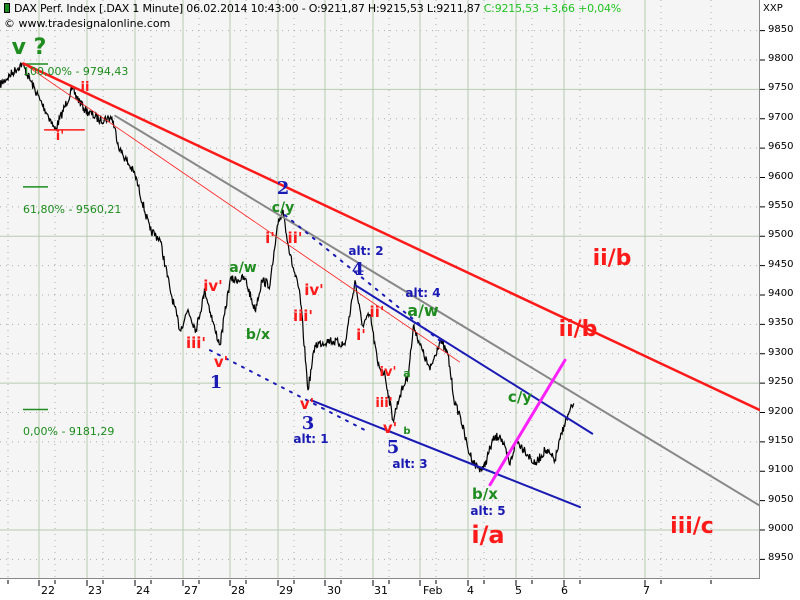 The width and height of the screenshot is (800, 600). Describe the element at coordinates (781, 323) in the screenshot. I see `y-tick-label: 9350` at that location.